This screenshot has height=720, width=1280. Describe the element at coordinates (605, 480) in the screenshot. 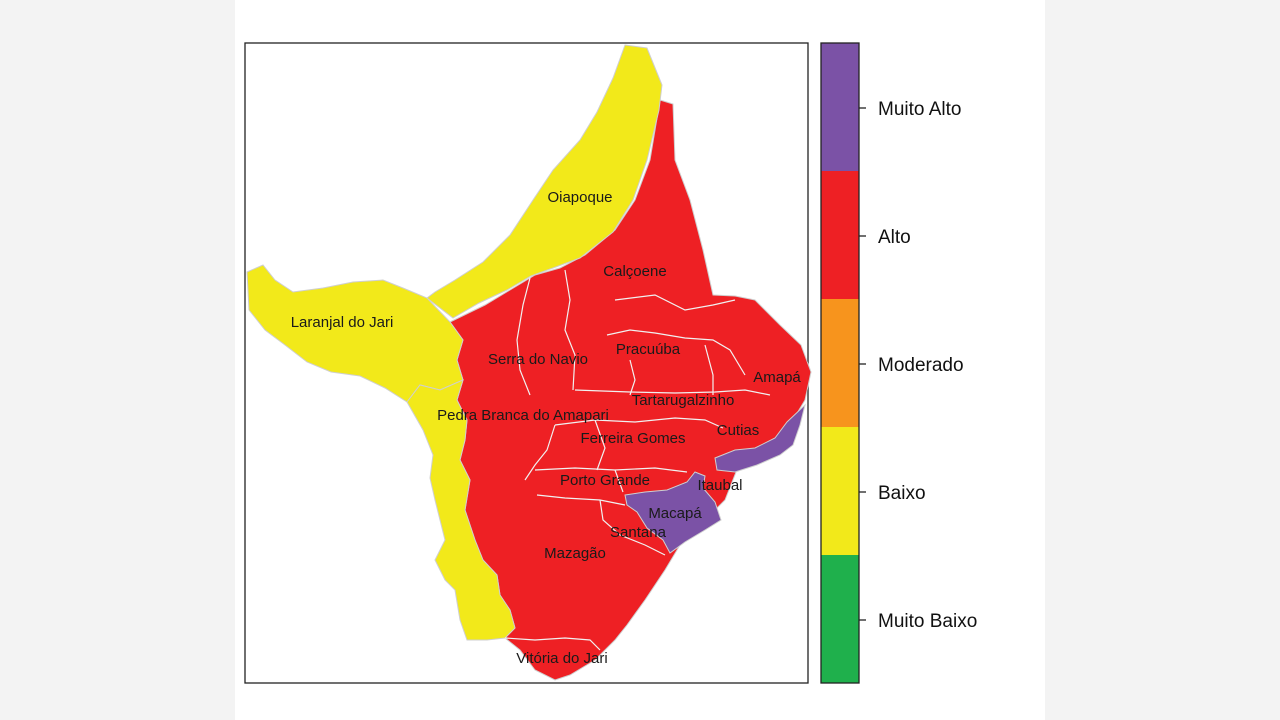

I see `label-porto-grande: Porto Grande` at that location.